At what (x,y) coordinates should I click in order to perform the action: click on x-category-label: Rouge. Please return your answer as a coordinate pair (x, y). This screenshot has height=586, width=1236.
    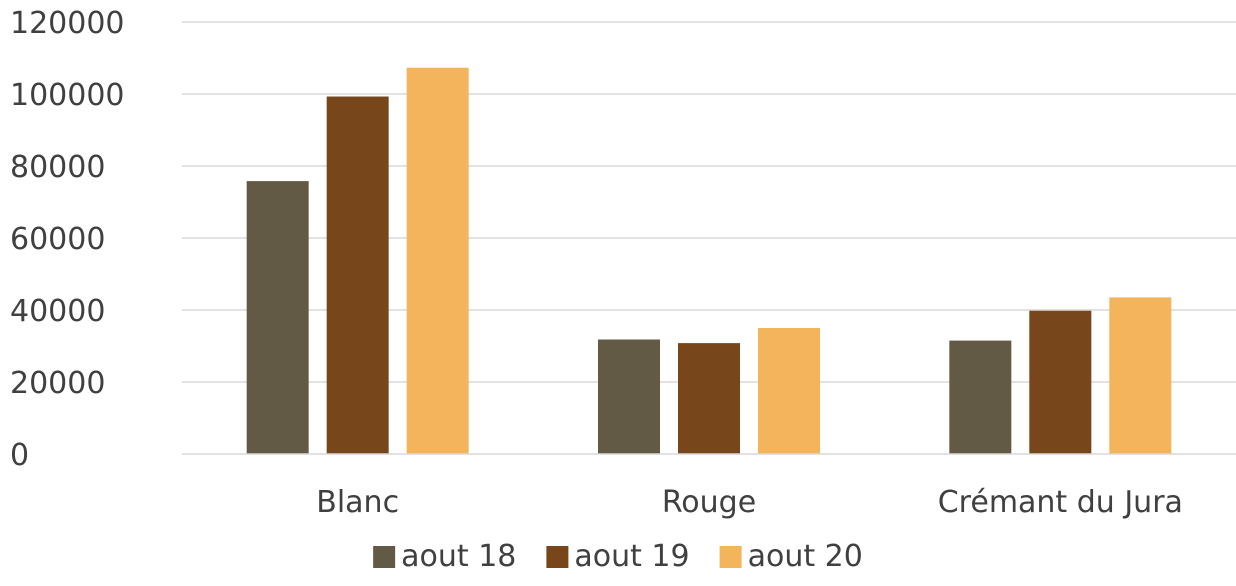
    Looking at the image, I should click on (709, 502).